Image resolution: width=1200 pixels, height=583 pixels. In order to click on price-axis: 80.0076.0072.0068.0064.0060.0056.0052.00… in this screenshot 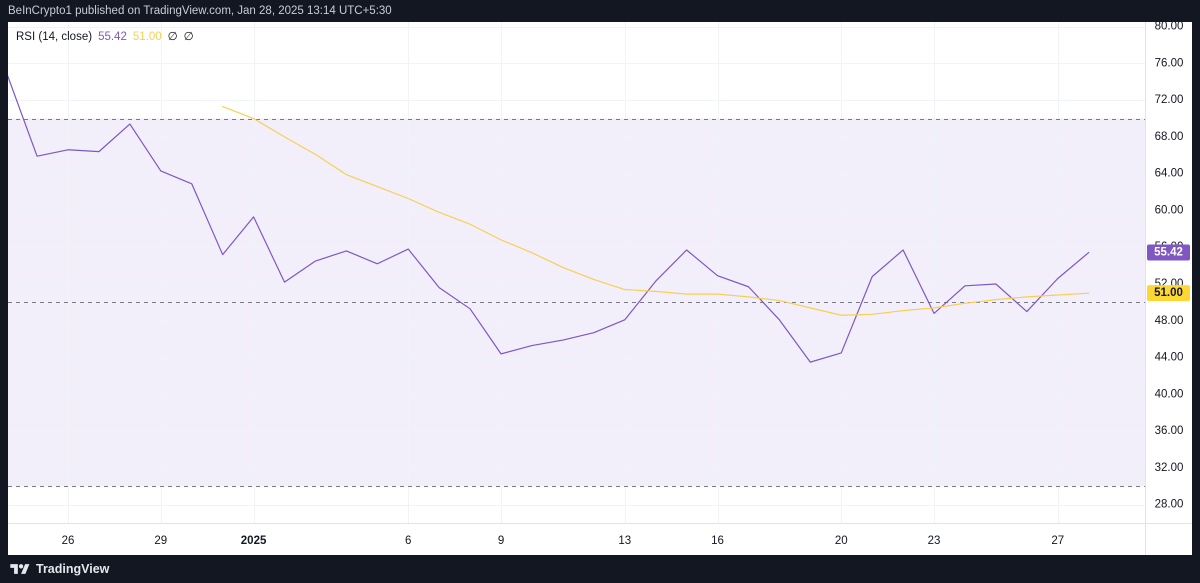, I will do `click(1169, 266)`.